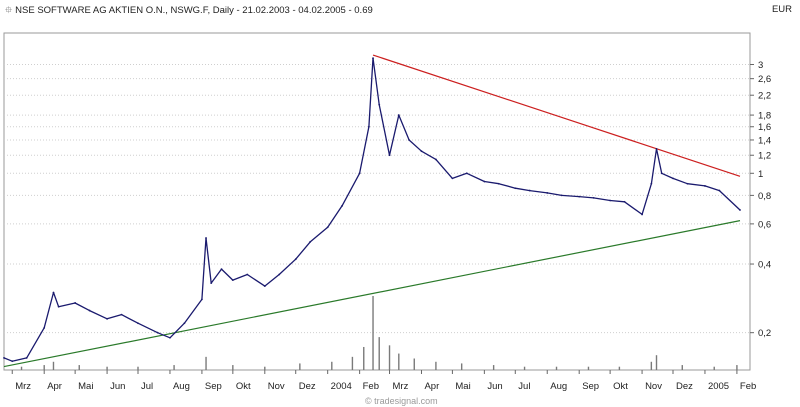 This screenshot has height=407, width=800. I want to click on x-tick-label: Feb, so click(748, 386).